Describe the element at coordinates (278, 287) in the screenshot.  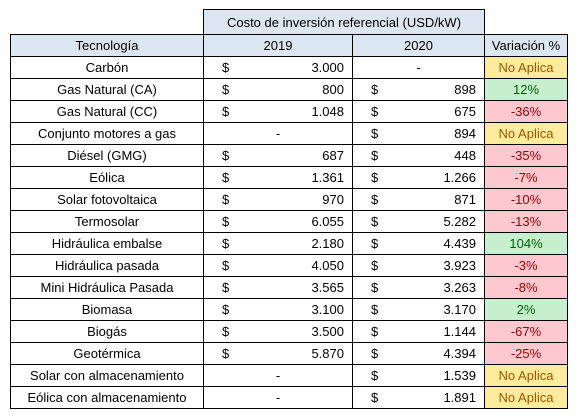
I see `money-value: $3.565` at that location.